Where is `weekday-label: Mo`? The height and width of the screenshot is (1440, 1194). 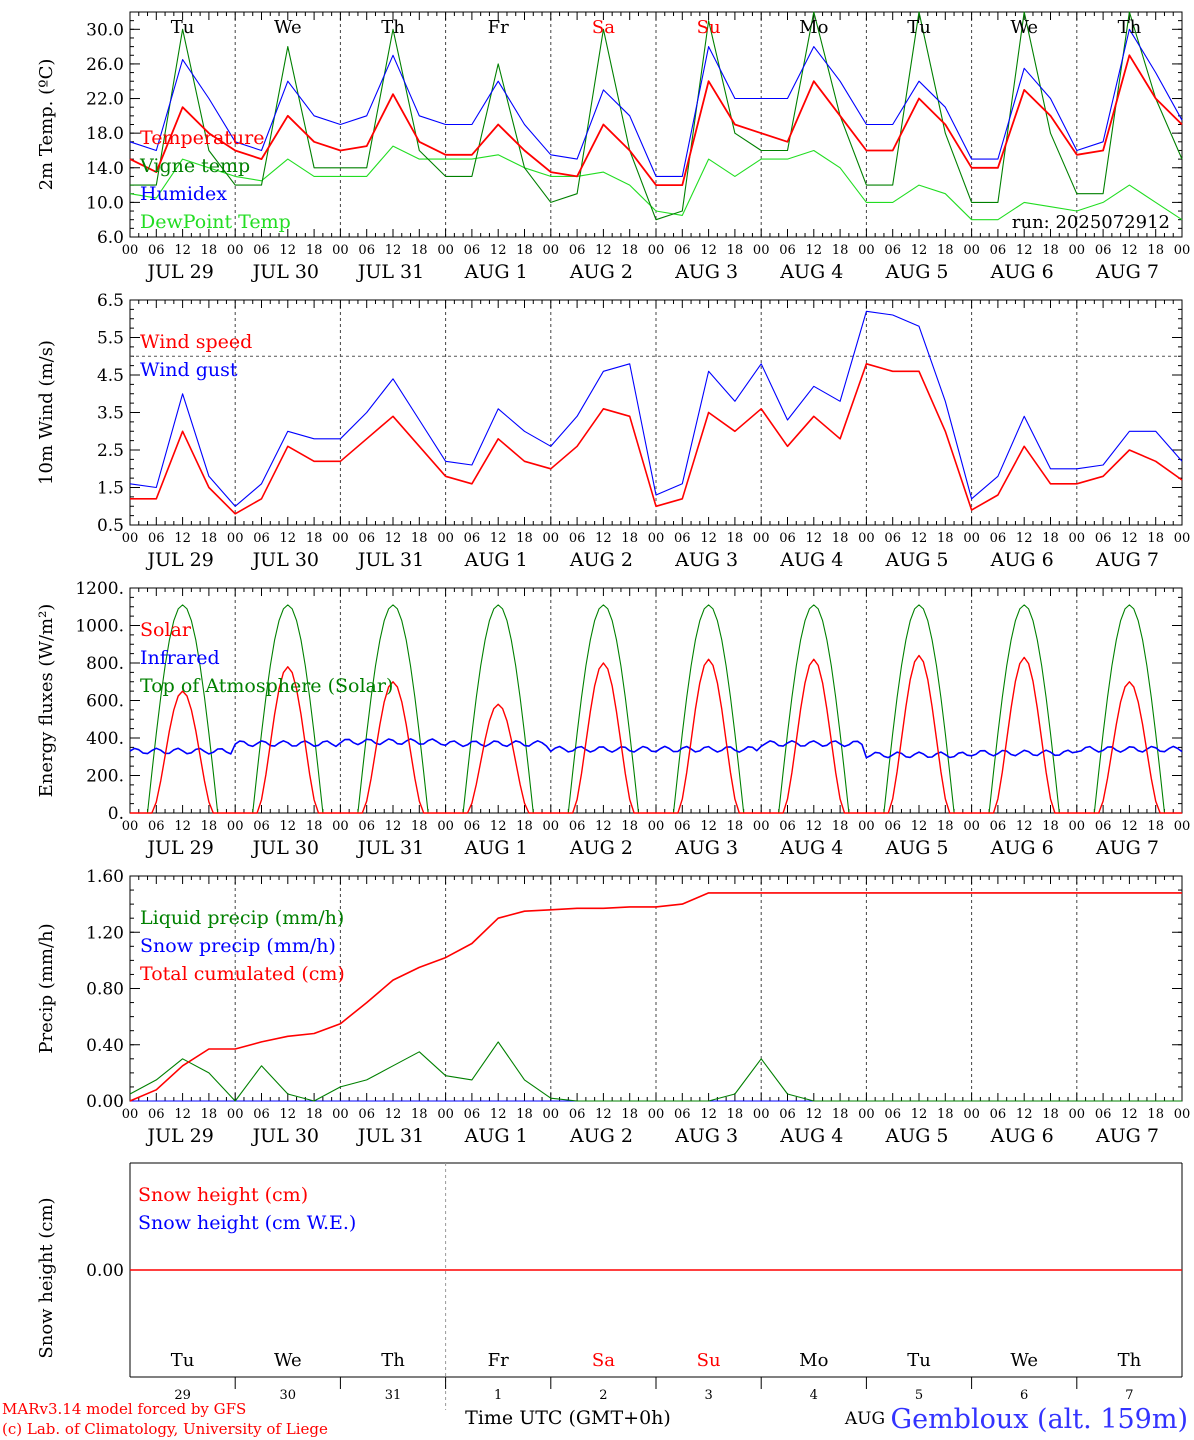 weekday-label: Mo is located at coordinates (813, 27).